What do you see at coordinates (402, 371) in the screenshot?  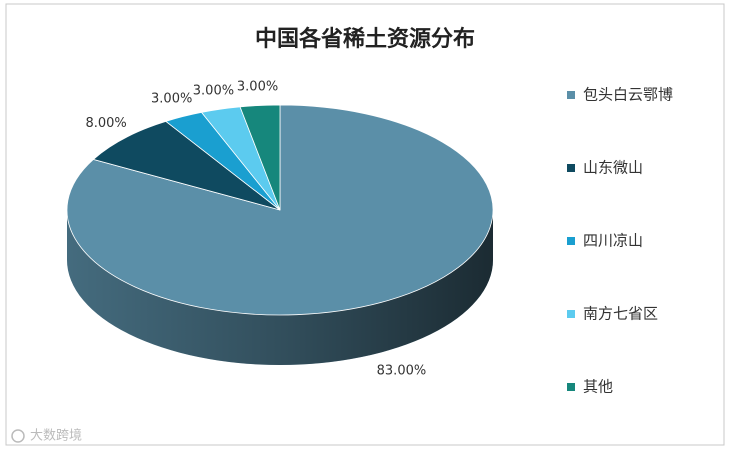 I see `data-label: 83.00%` at bounding box center [402, 371].